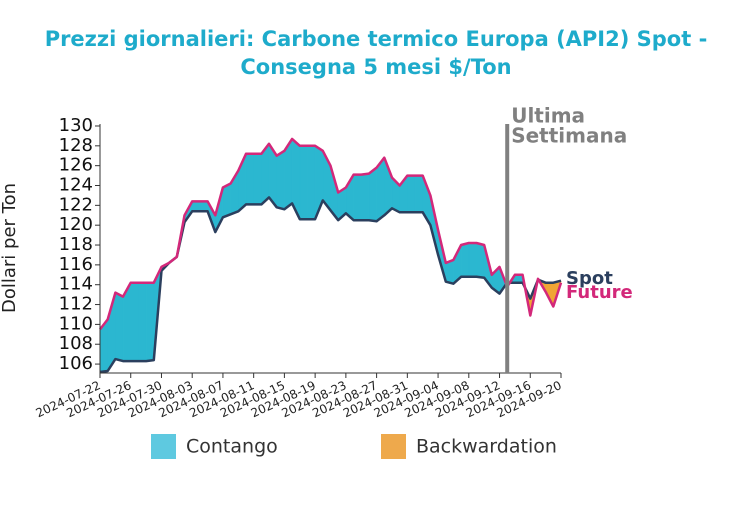  I want to click on y-tick-label: 118, so click(76, 244).